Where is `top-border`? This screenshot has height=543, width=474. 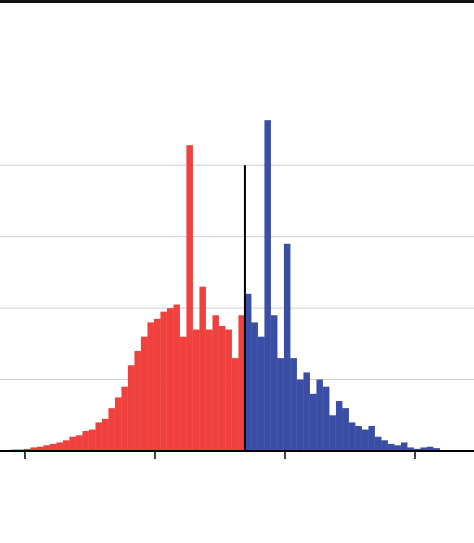
top-border is located at coordinates (237, 1).